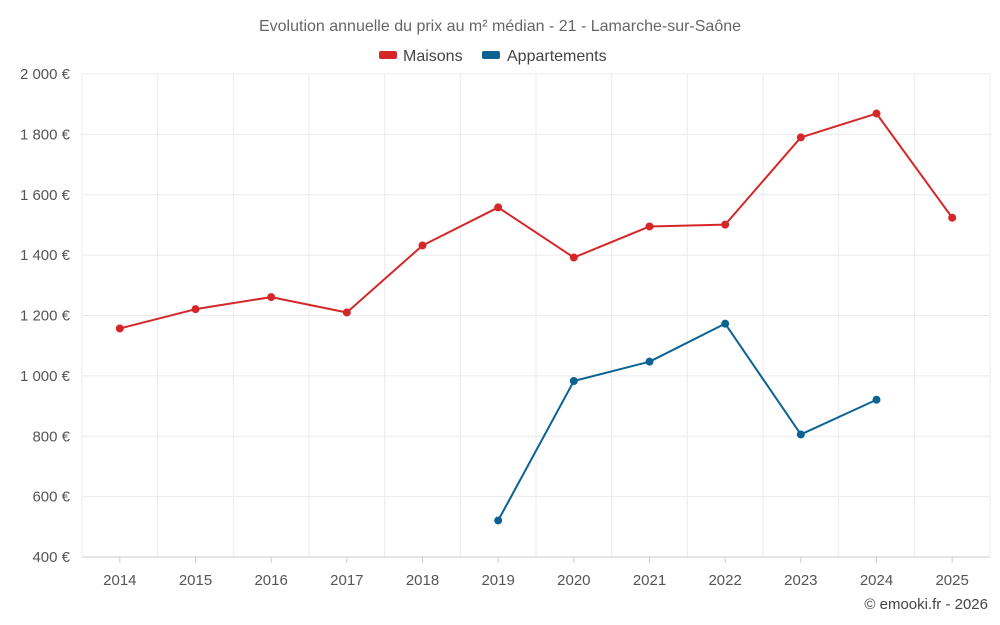 This screenshot has width=1000, height=625. I want to click on y-tick-label: 1 600 €, so click(45, 195).